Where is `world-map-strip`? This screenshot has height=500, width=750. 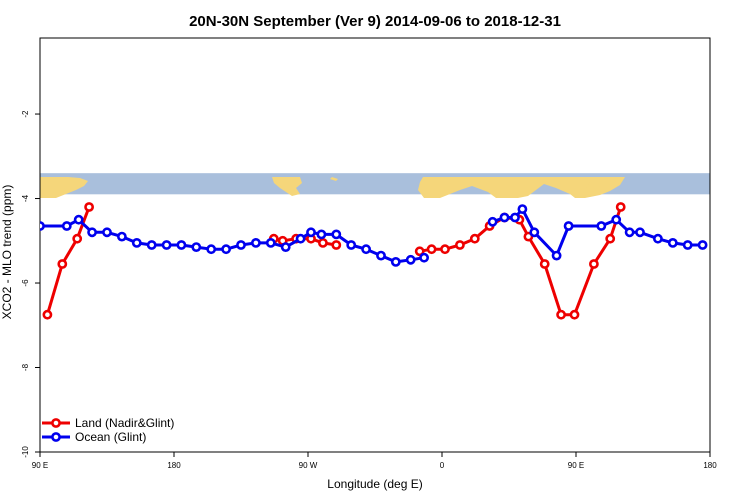 world-map-strip is located at coordinates (375, 185).